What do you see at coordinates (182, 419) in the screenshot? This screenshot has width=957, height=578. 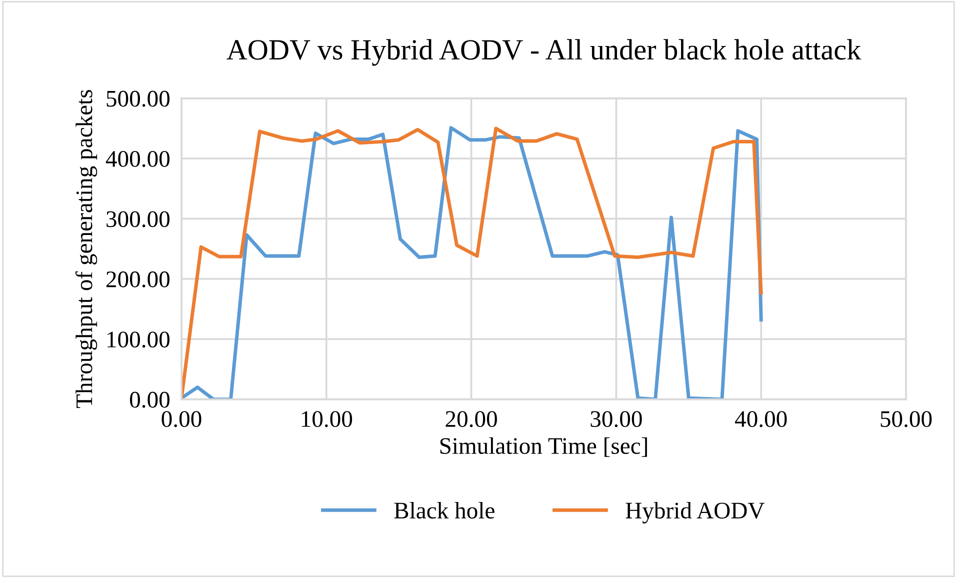 I see `x-tick-label: 0.00` at bounding box center [182, 419].